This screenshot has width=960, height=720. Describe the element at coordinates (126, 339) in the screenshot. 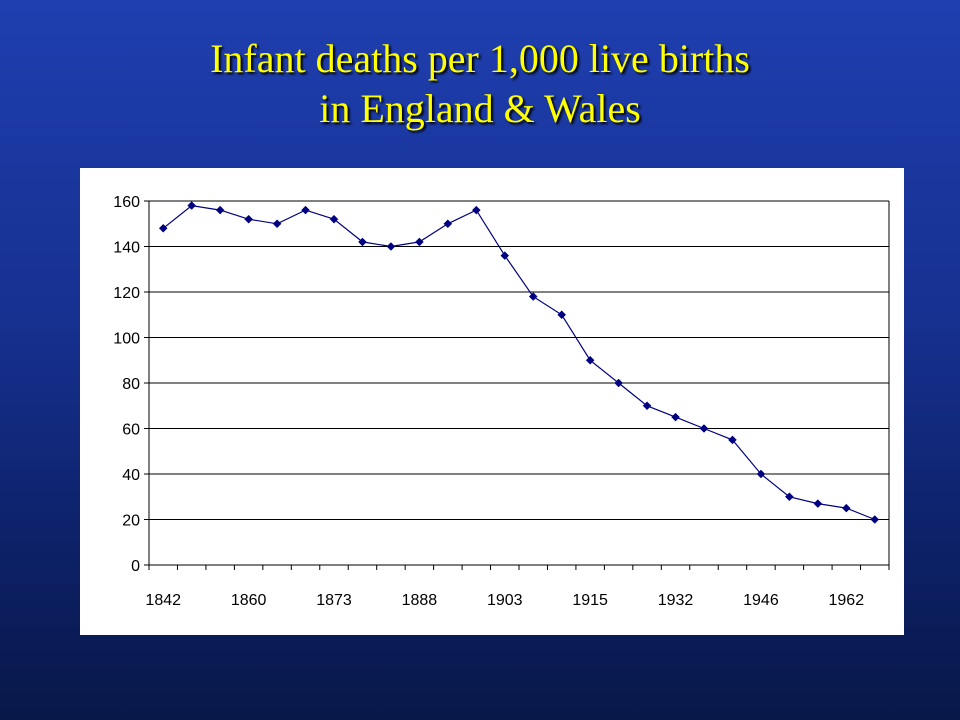

I see `y-tick-label-100: 100` at that location.